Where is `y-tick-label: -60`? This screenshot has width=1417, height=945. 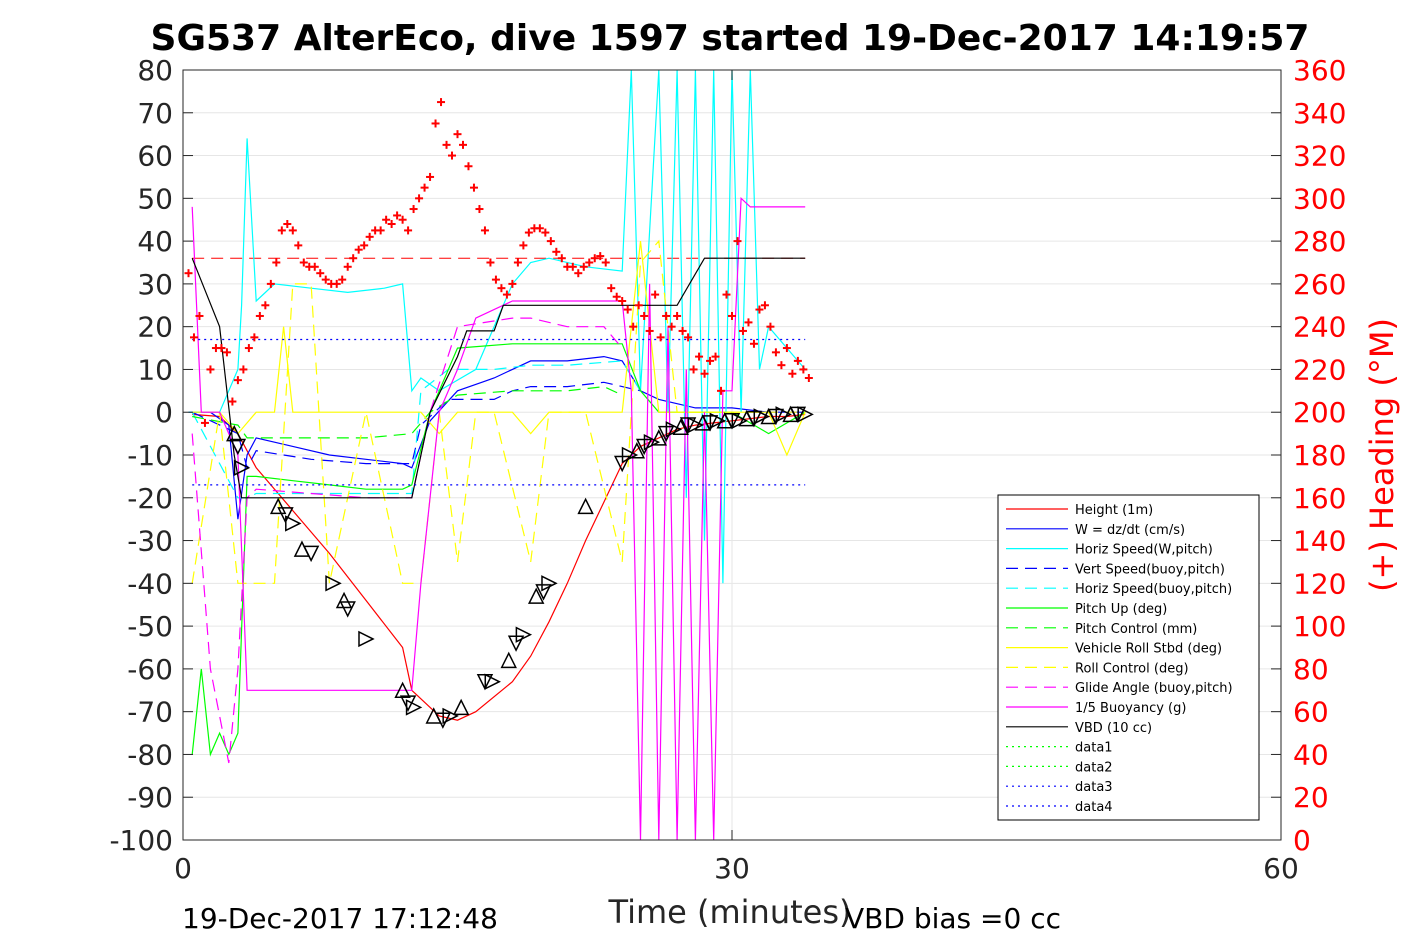 y-tick-label: -60 is located at coordinates (150, 669).